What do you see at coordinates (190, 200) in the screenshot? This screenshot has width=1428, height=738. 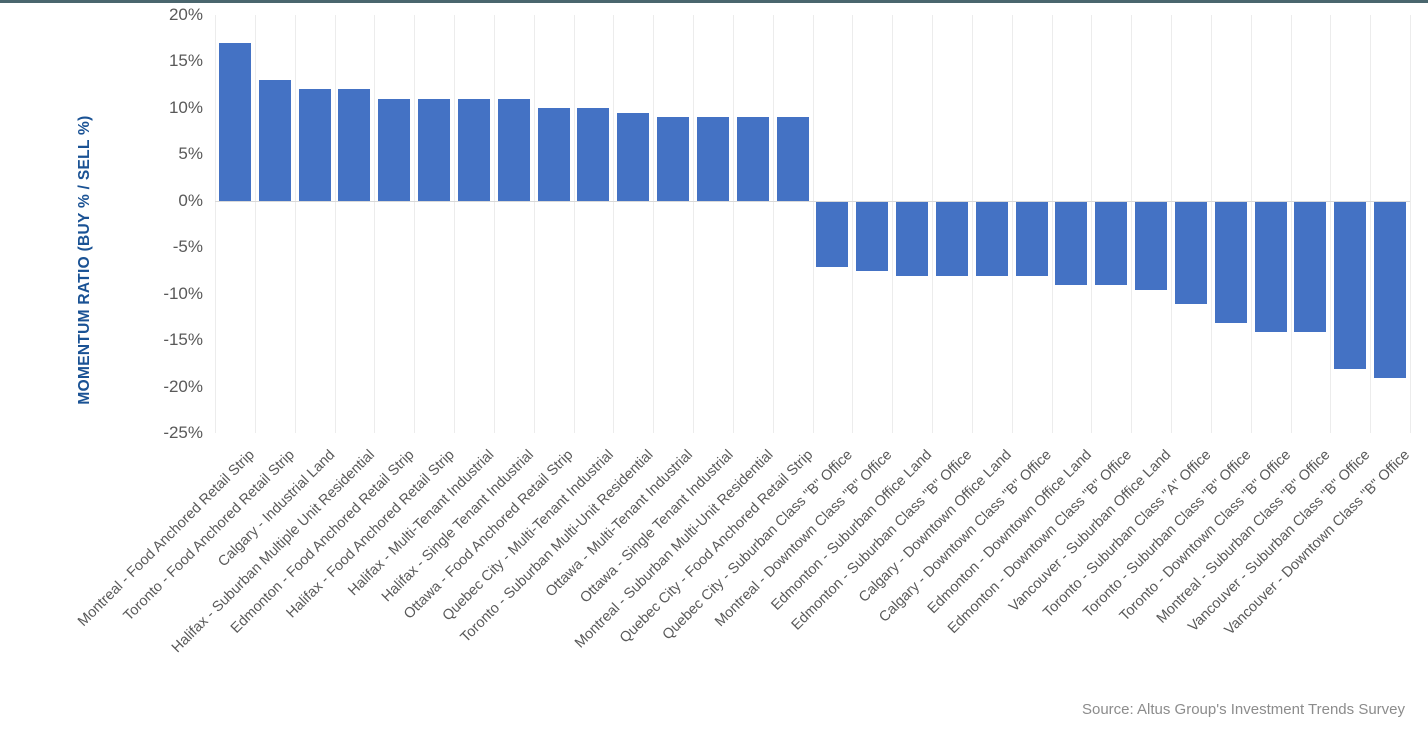 I see `y-tick-label: 0%` at bounding box center [190, 200].